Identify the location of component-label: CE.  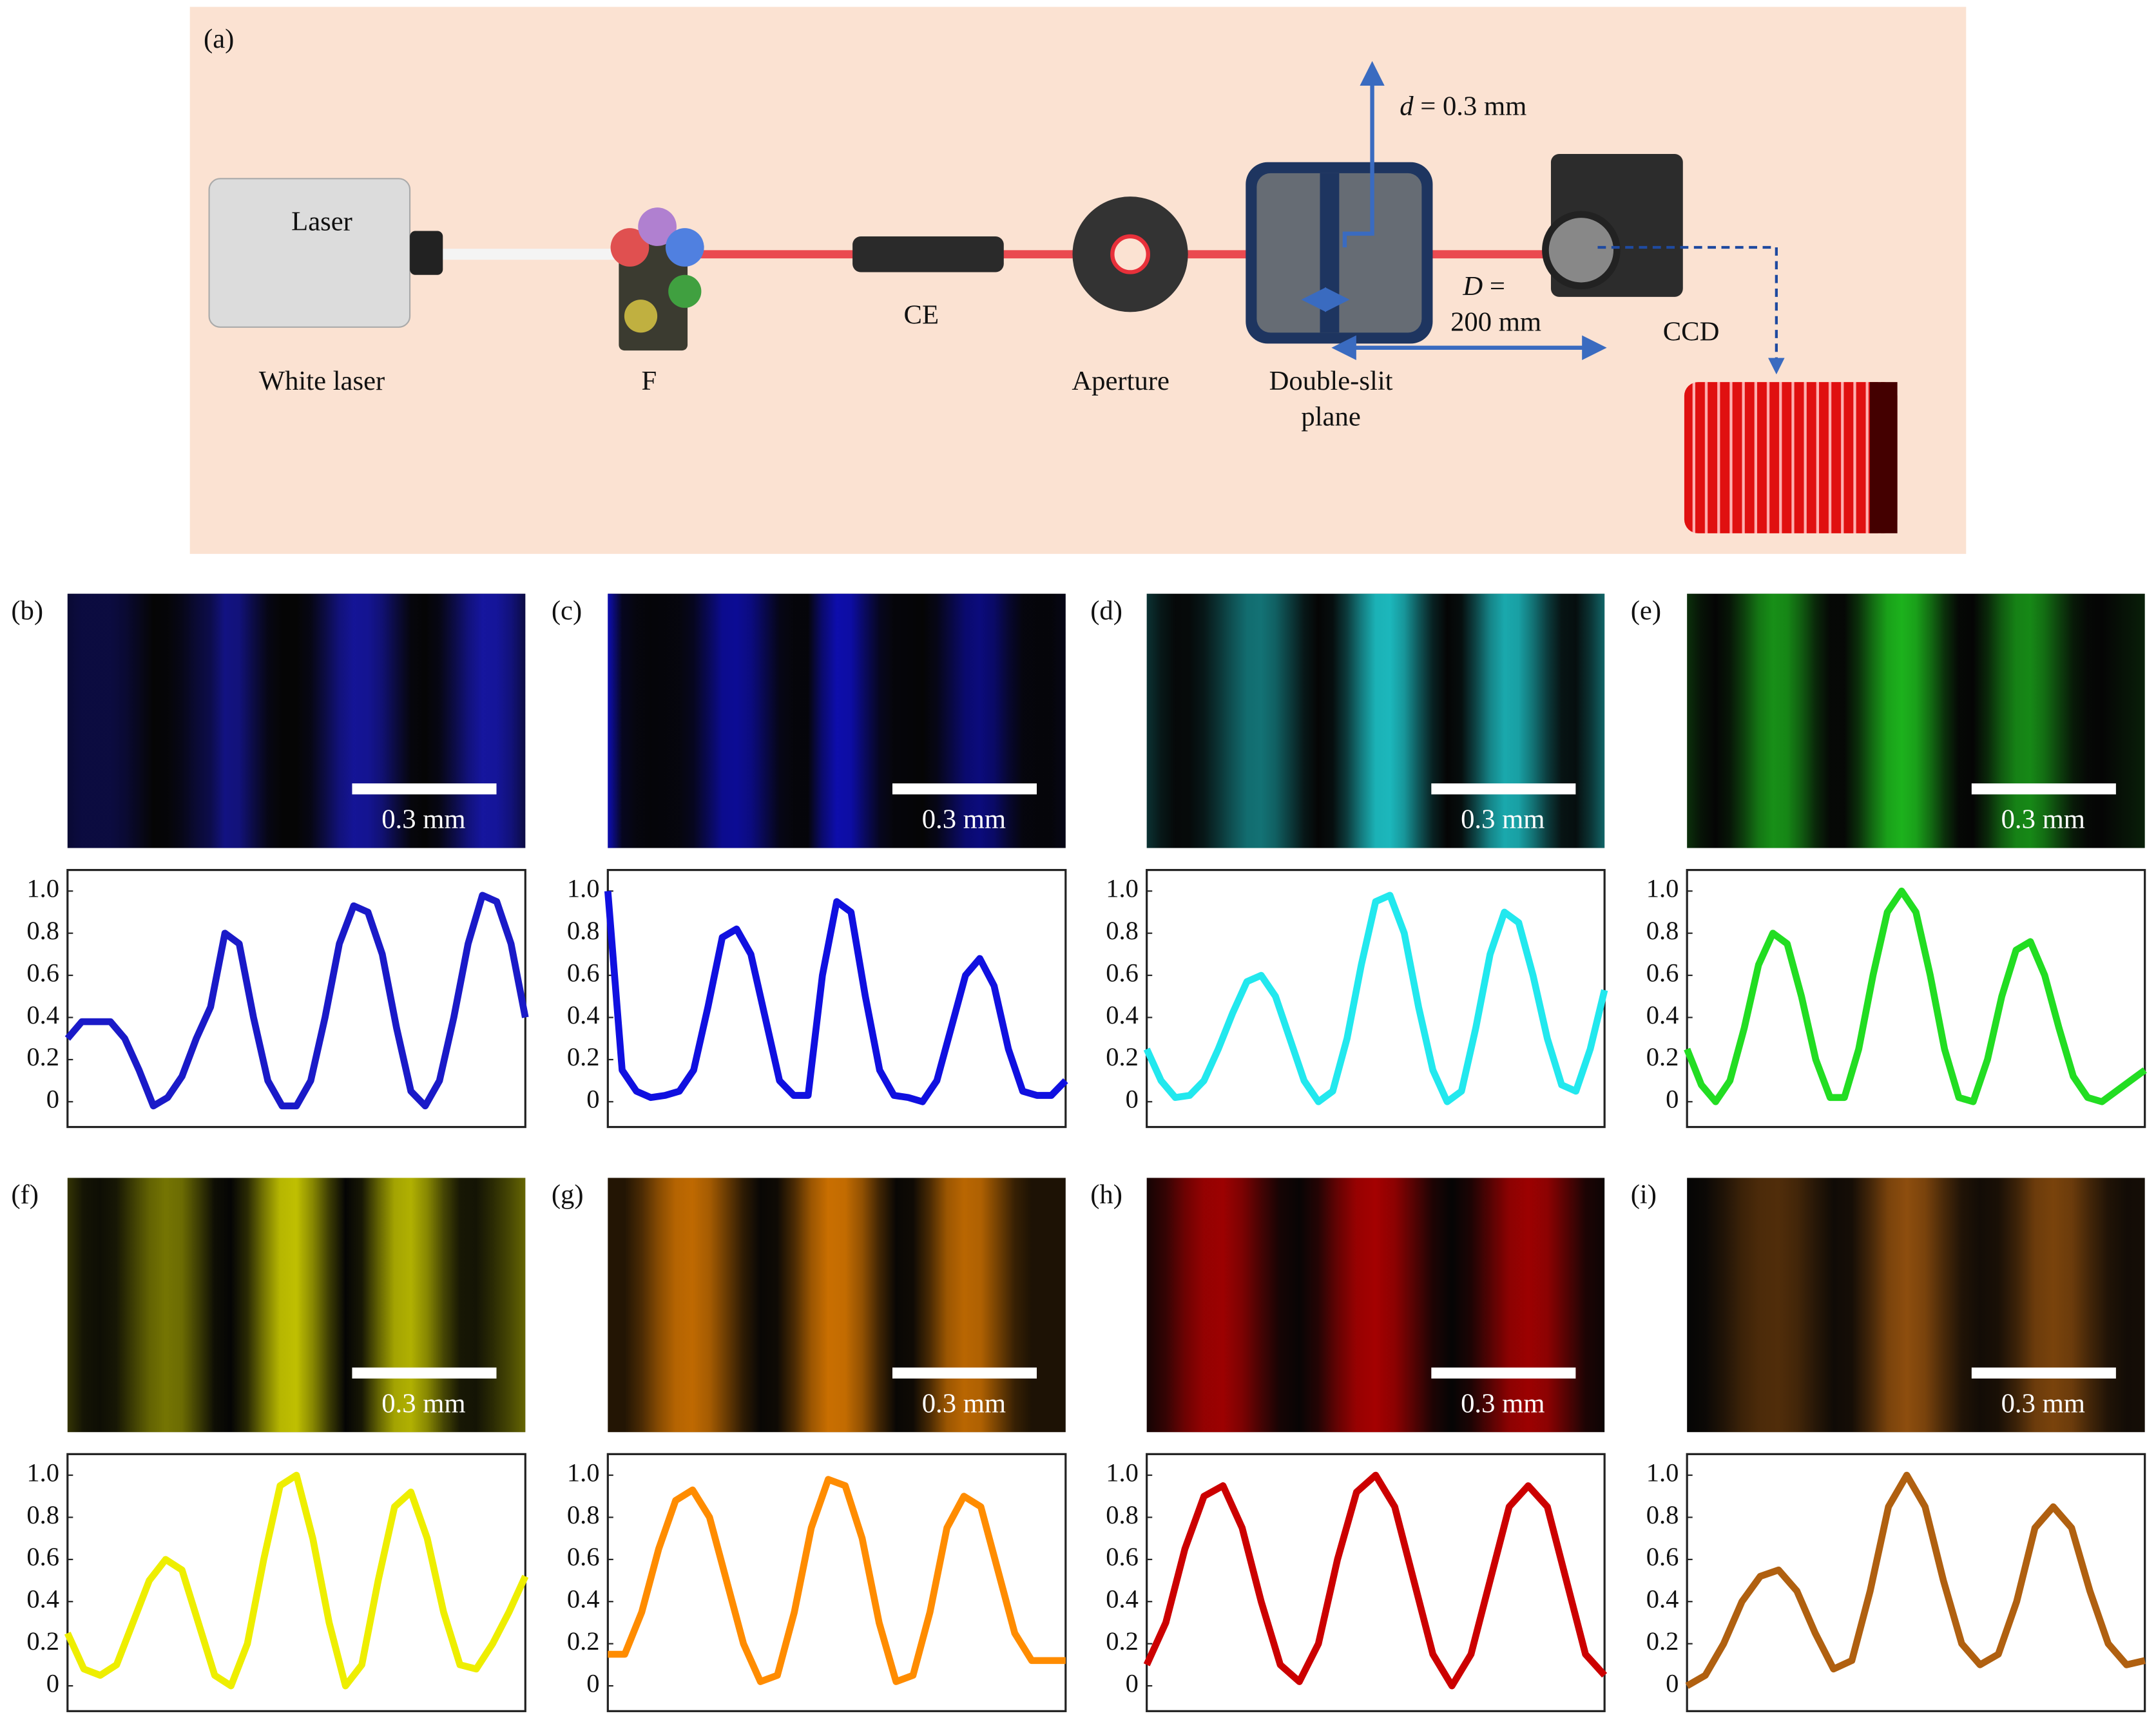
(921, 315).